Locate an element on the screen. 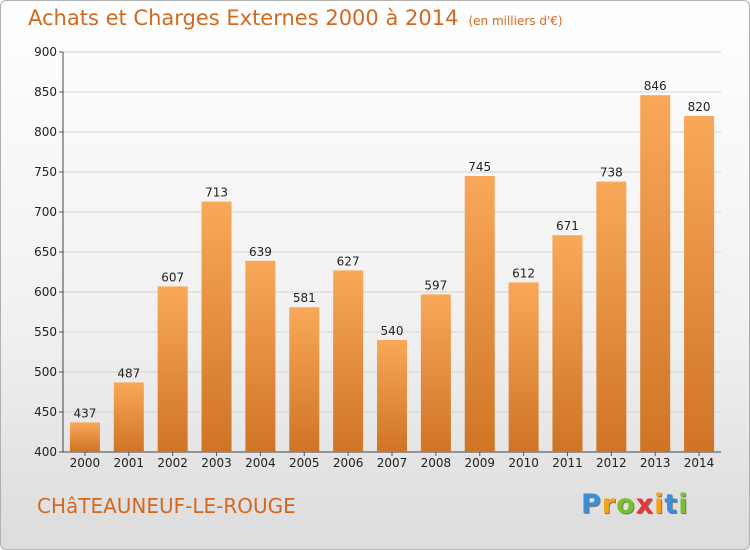  data-label-2012: 738 is located at coordinates (611, 173).